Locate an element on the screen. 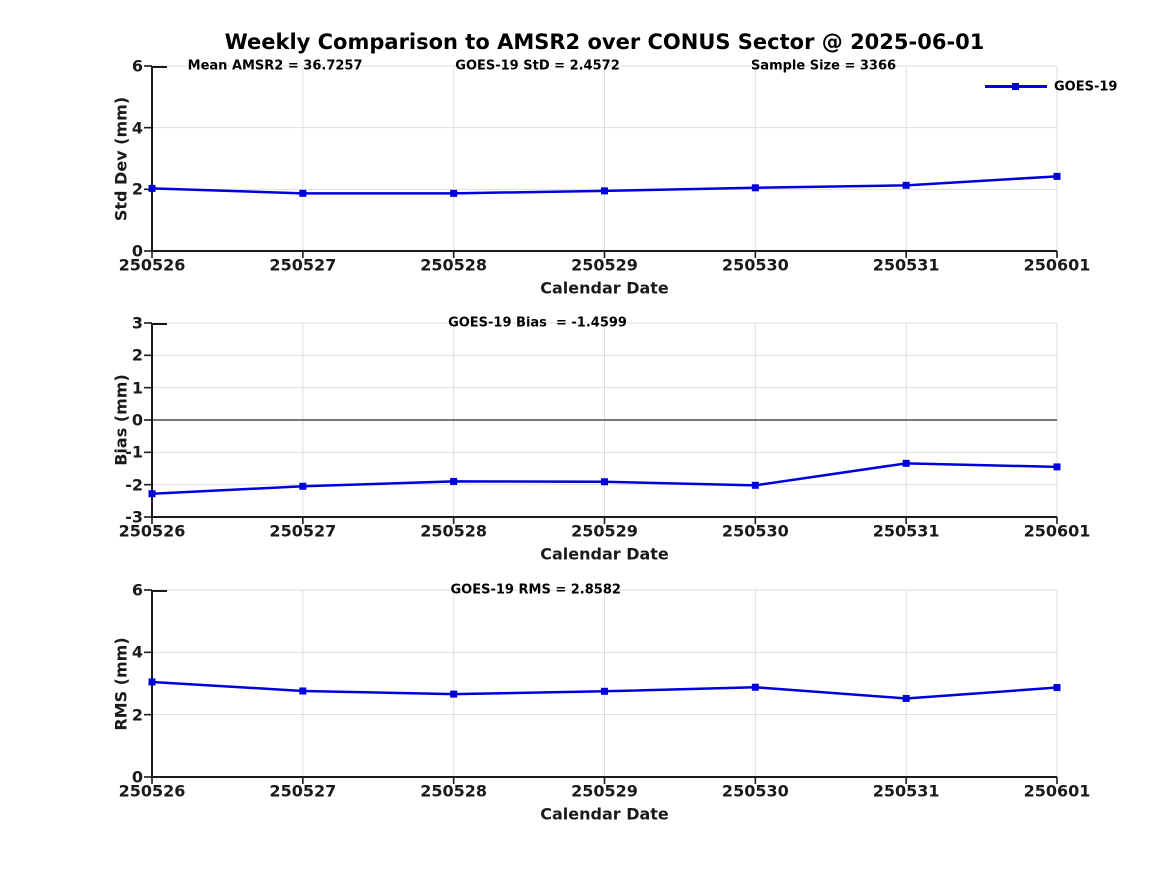  annotation-text: Mean AMSR2 = 36.7257 is located at coordinates (275, 66).